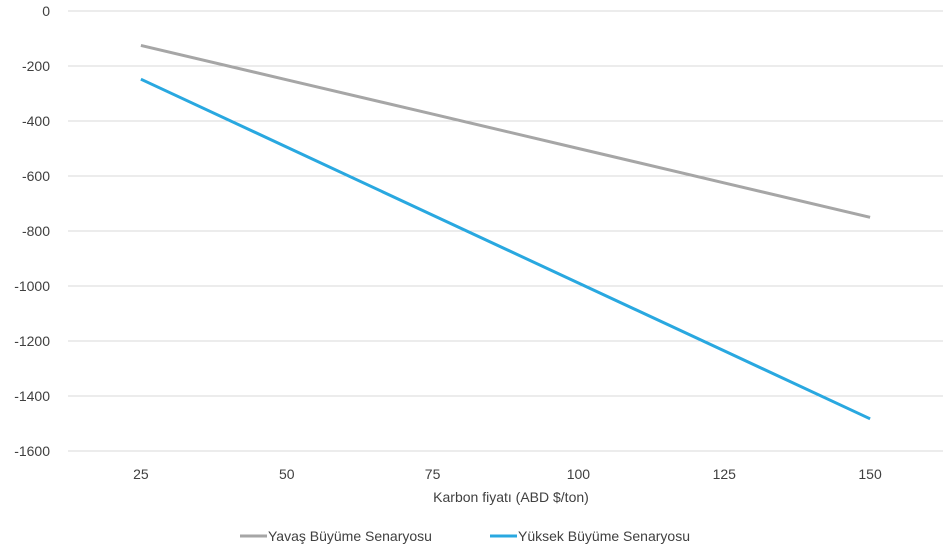 The image size is (949, 552). What do you see at coordinates (287, 474) in the screenshot?
I see `x-tick-label: 50` at bounding box center [287, 474].